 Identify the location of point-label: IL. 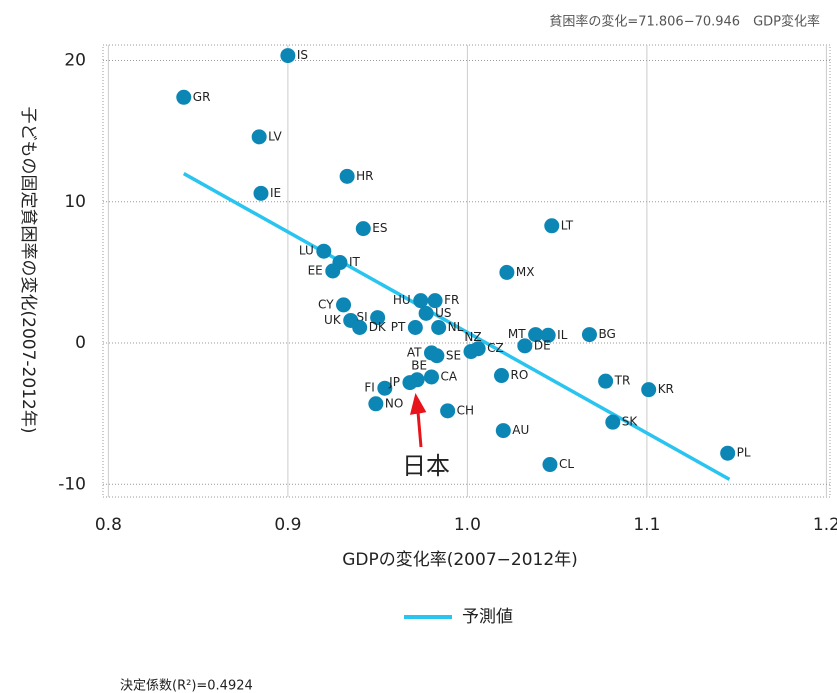
(562, 335).